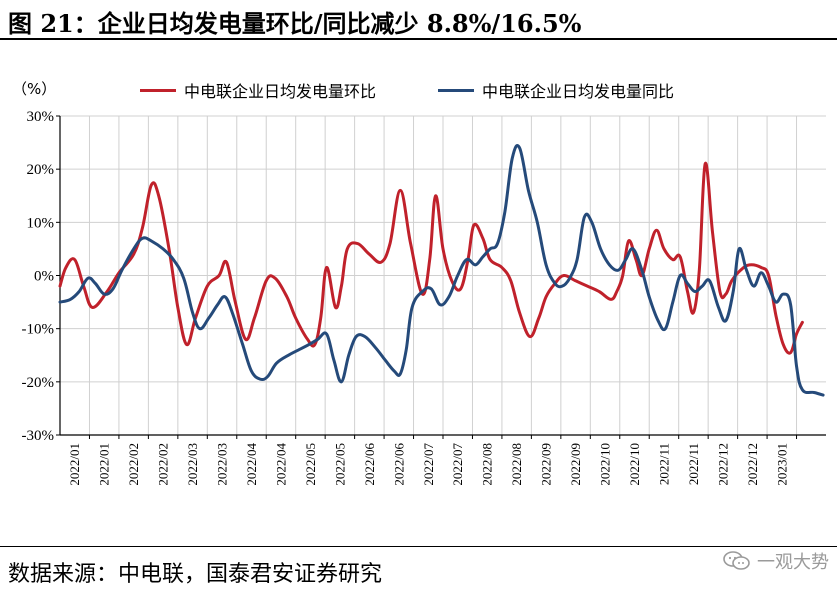 The image size is (837, 596). I want to click on y-tick-label: 30%, so click(41, 117).